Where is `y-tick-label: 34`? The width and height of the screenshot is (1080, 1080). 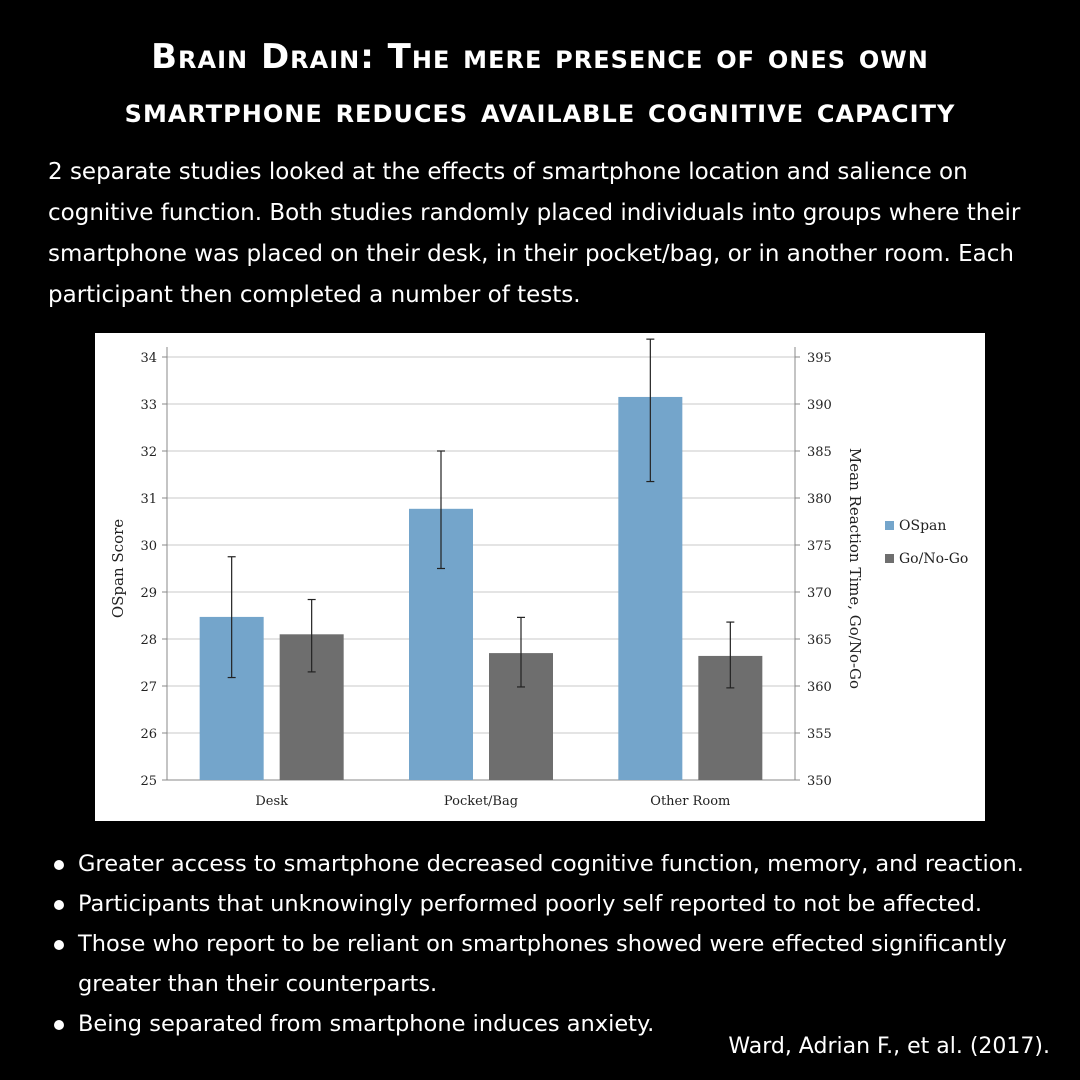 y-tick-label: 34 is located at coordinates (148, 358).